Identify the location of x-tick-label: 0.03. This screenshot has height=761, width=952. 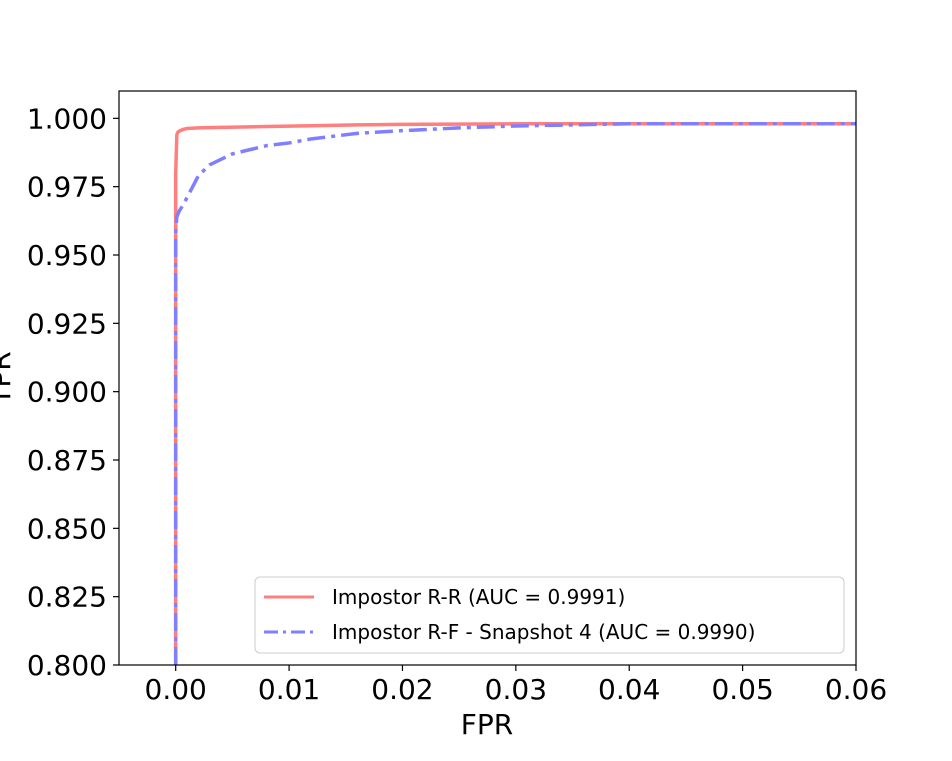
(516, 689).